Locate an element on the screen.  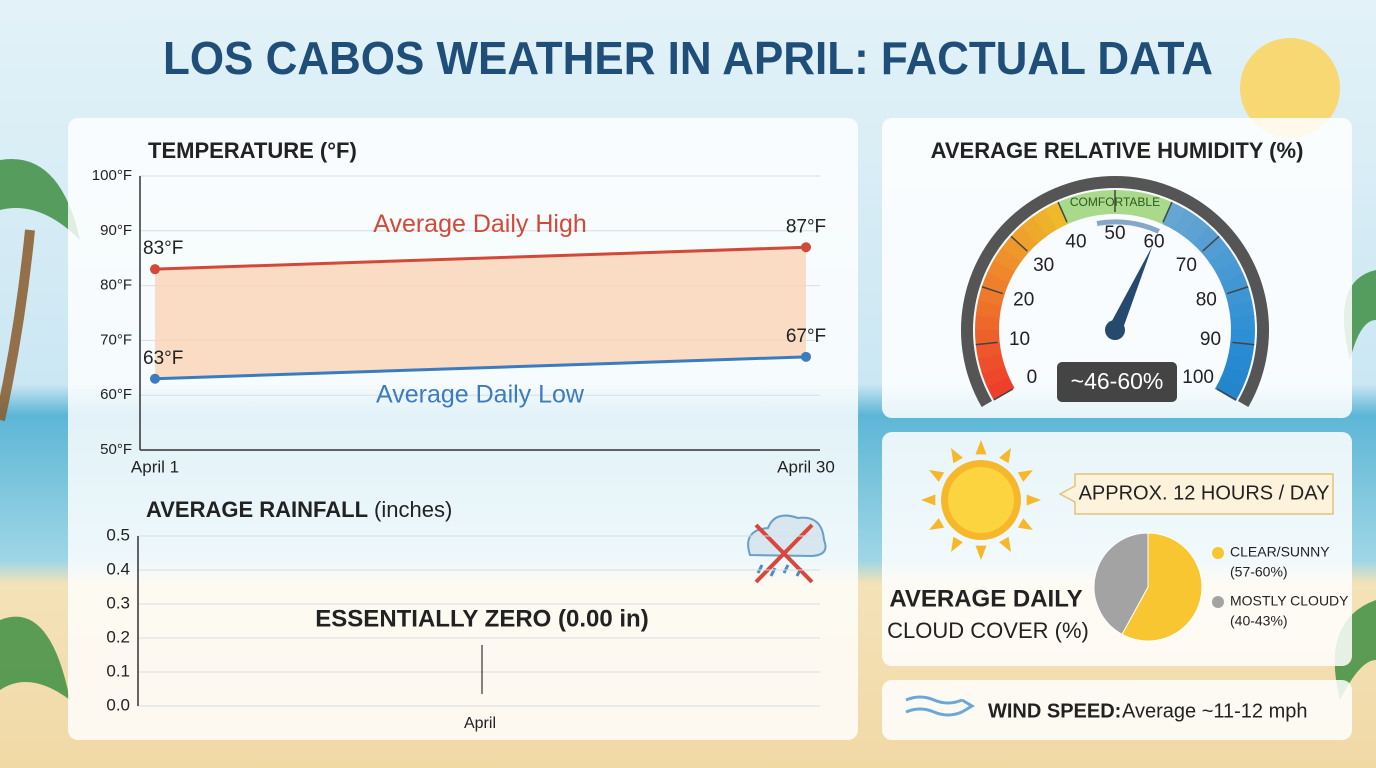
legend-label: Average Daily Low is located at coordinates (480, 394).